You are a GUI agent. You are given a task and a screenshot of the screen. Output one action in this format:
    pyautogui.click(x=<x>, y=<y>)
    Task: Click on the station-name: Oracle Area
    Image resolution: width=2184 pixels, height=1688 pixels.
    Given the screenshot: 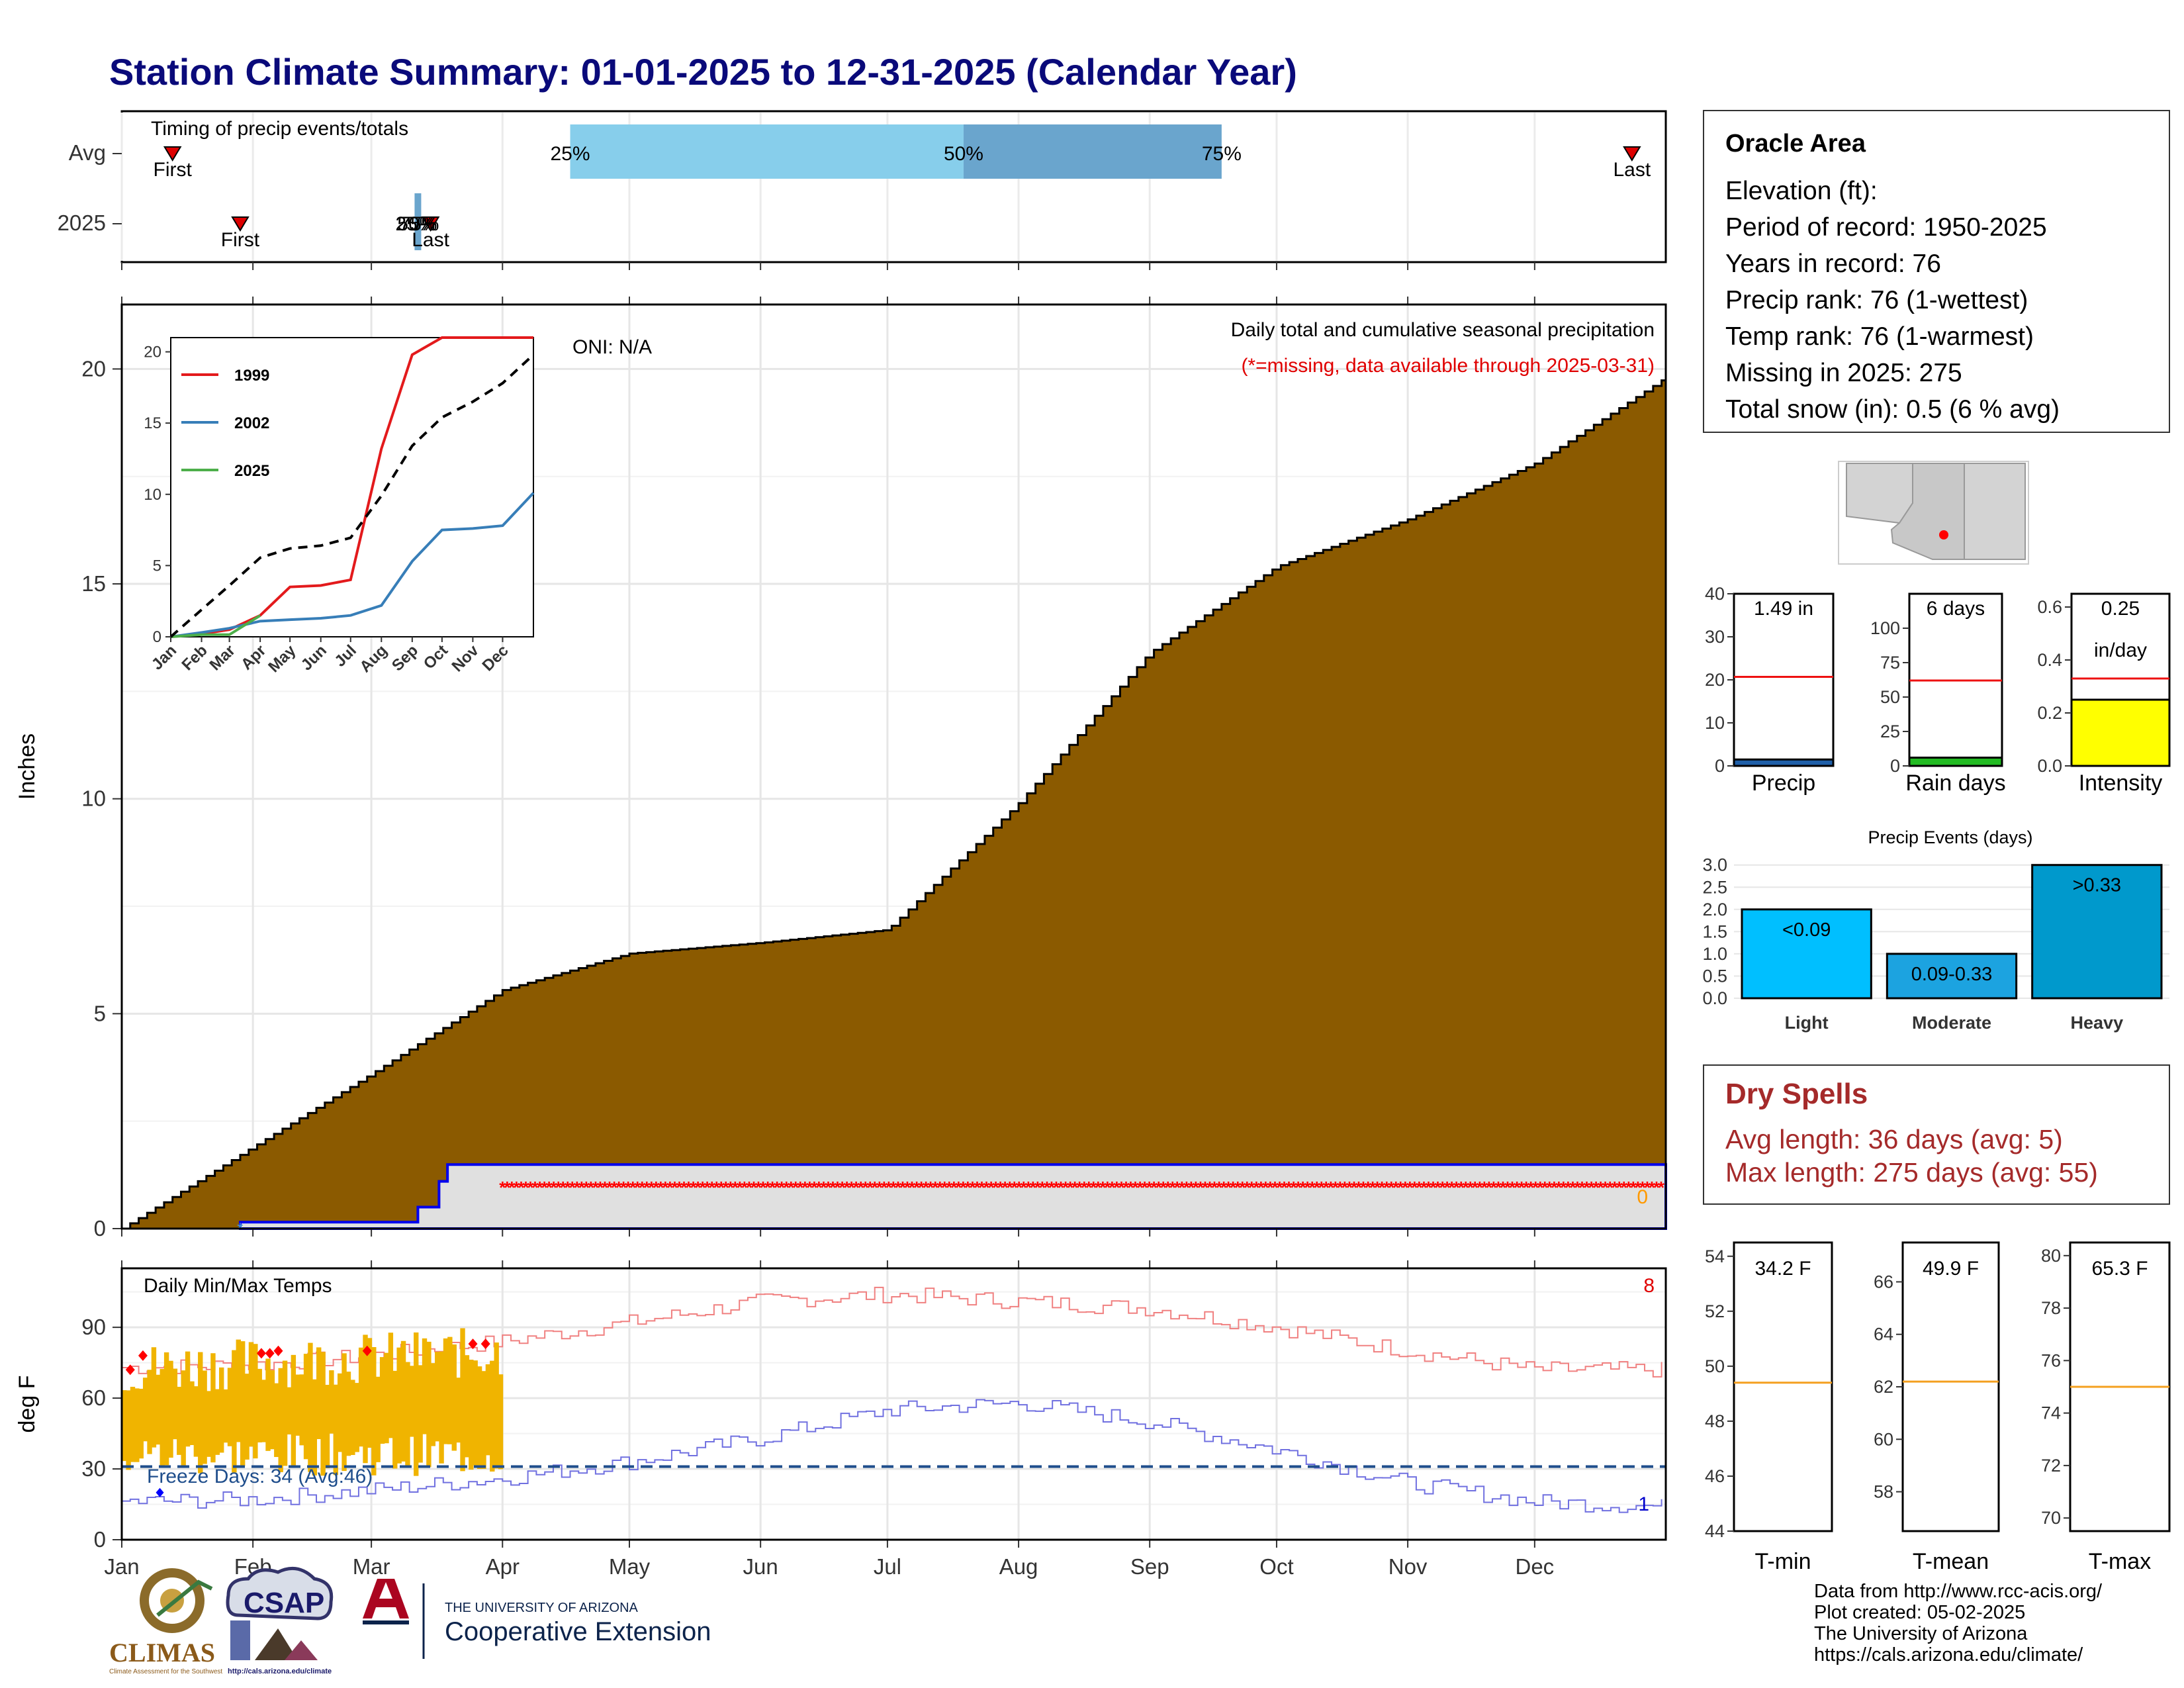 What is the action you would take?
    pyautogui.click(x=1795, y=144)
    